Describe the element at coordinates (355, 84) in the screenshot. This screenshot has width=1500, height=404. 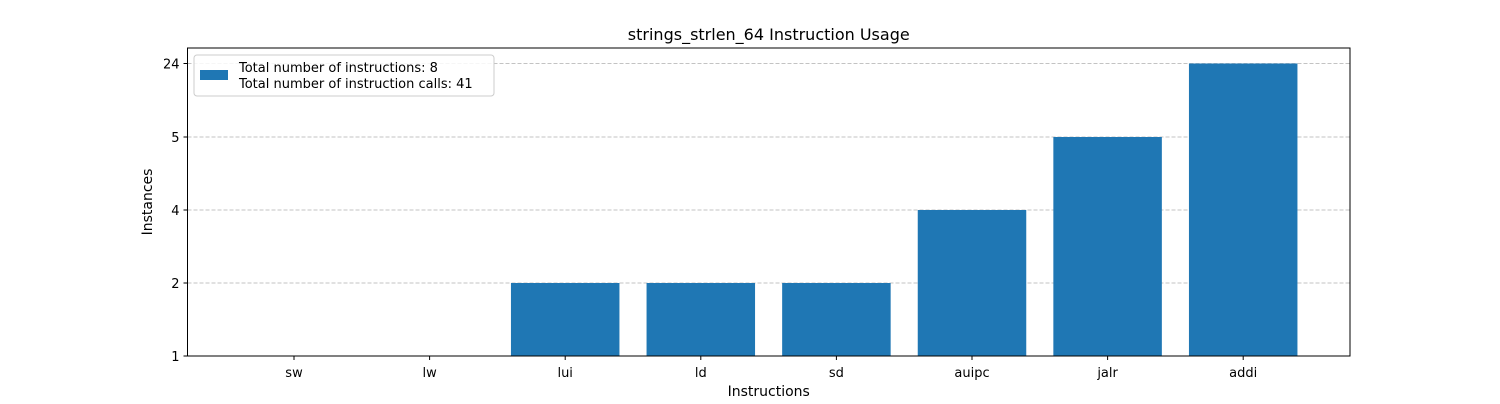
I see `legend-line-calls: Total number of instruction calls: 41` at that location.